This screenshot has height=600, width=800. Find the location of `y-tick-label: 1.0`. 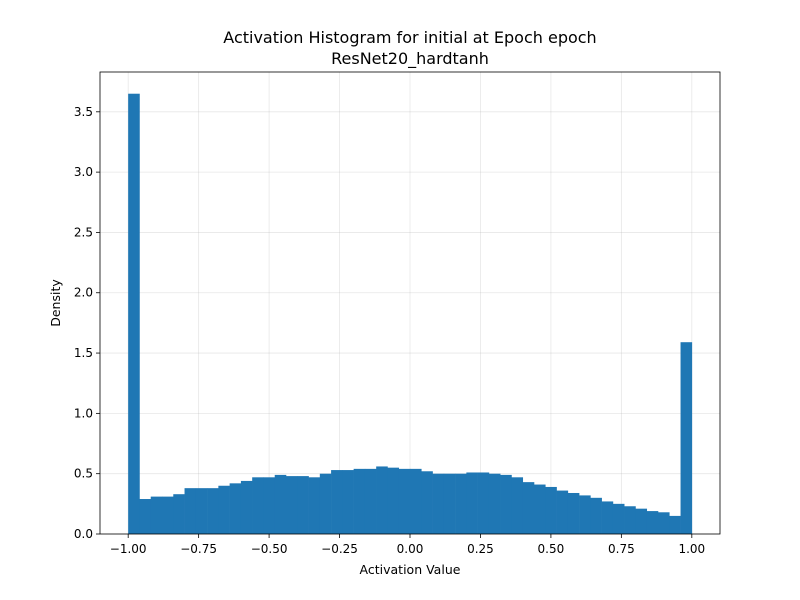

y-tick-label: 1.0 is located at coordinates (83, 413).